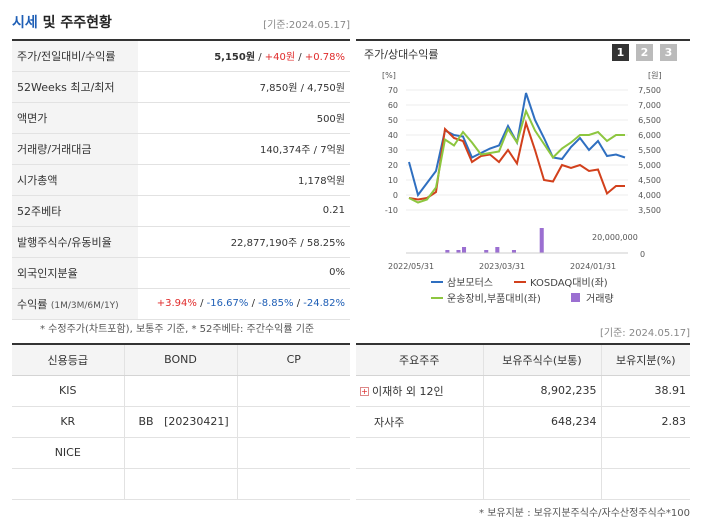 The width and height of the screenshot is (702, 525). Describe the element at coordinates (401, 54) in the screenshot. I see `chart-title: 주가/상대수익률` at that location.